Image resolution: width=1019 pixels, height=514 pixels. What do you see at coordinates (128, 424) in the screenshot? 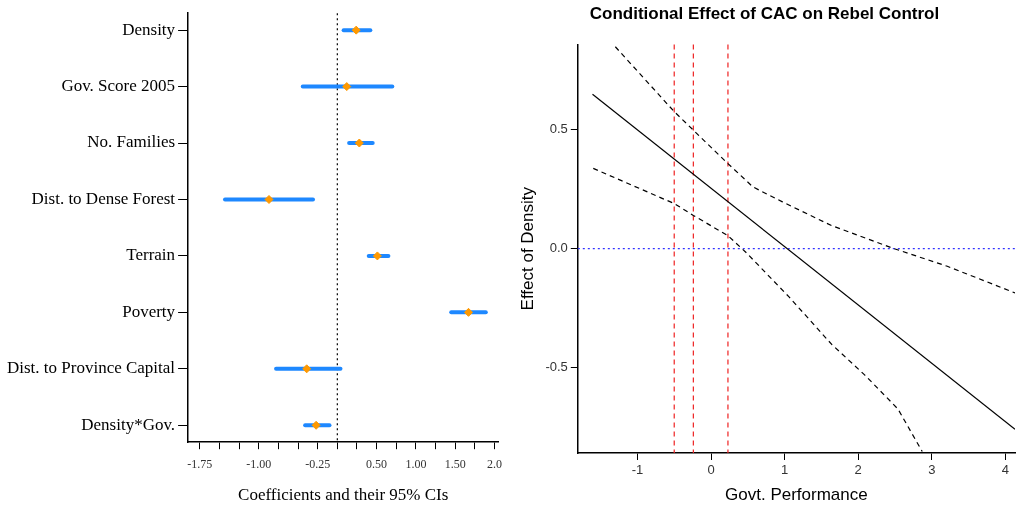
I see `y-tick-label: Density*Gov.` at bounding box center [128, 424].